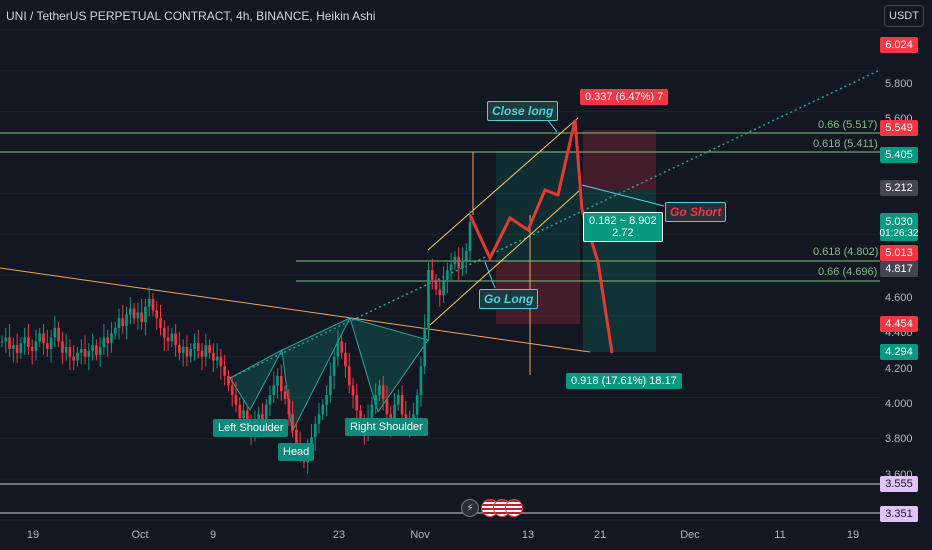 The image size is (932, 550). Describe the element at coordinates (505, 257) in the screenshot. I see `channel-lower` at that location.